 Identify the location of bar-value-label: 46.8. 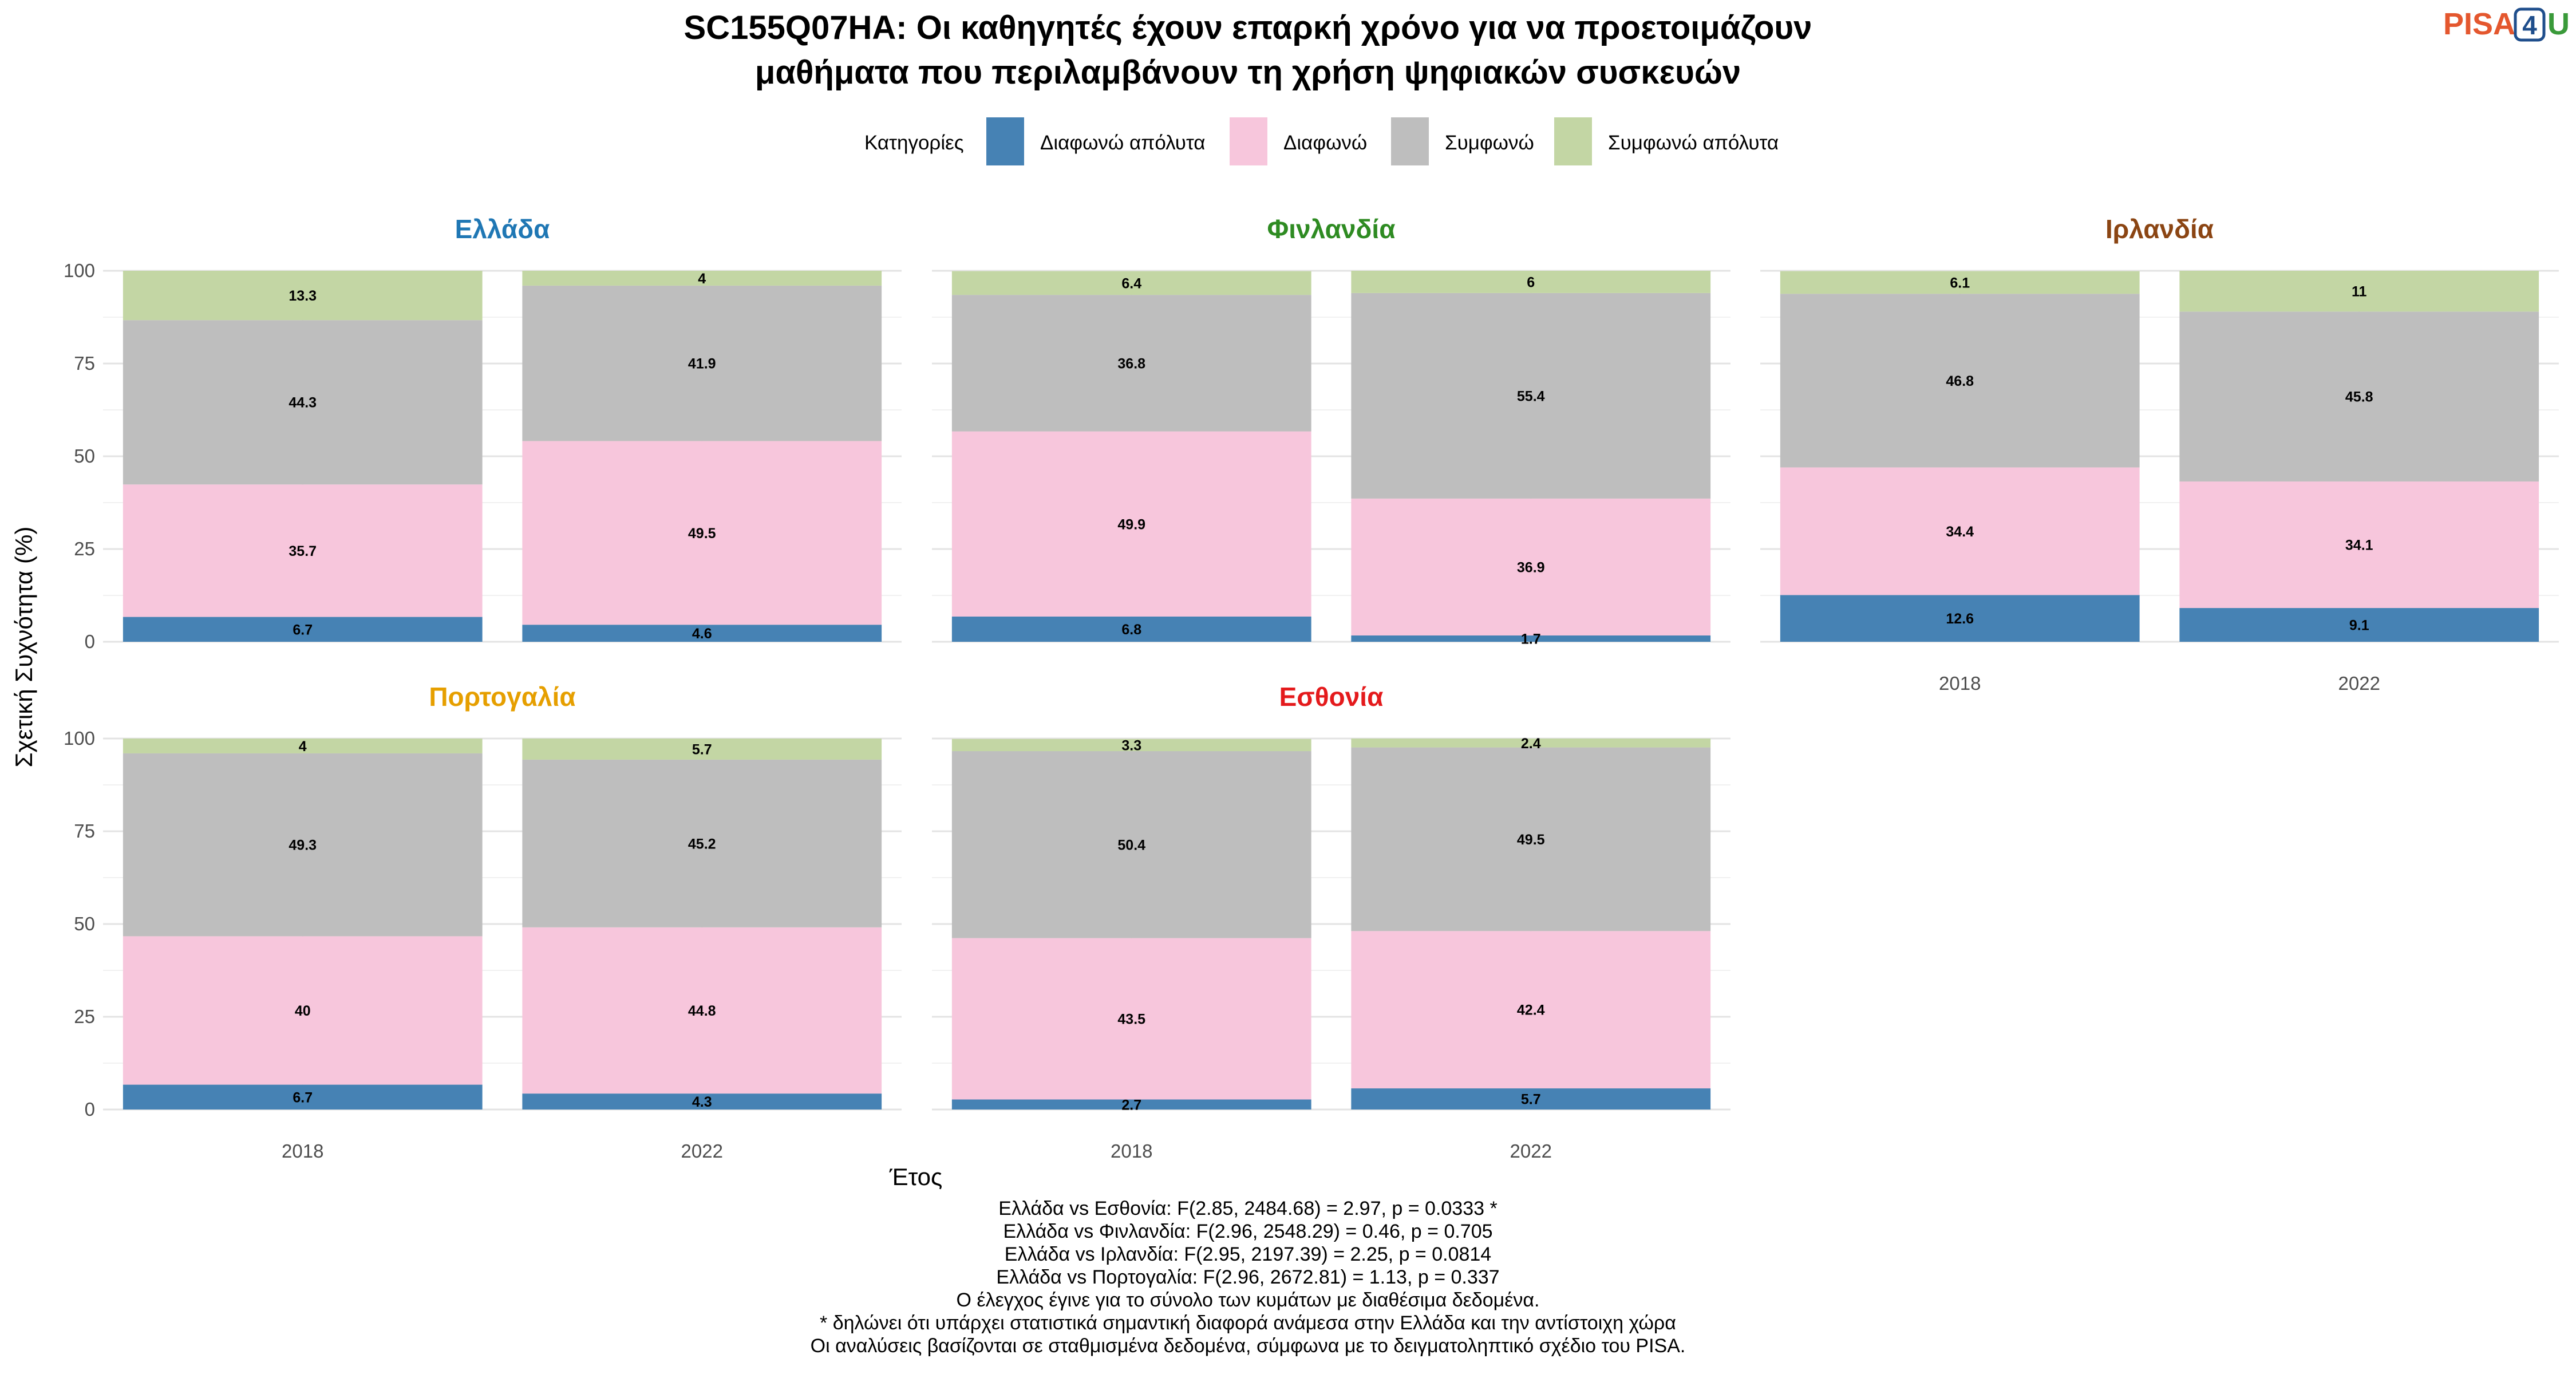
(1960, 381).